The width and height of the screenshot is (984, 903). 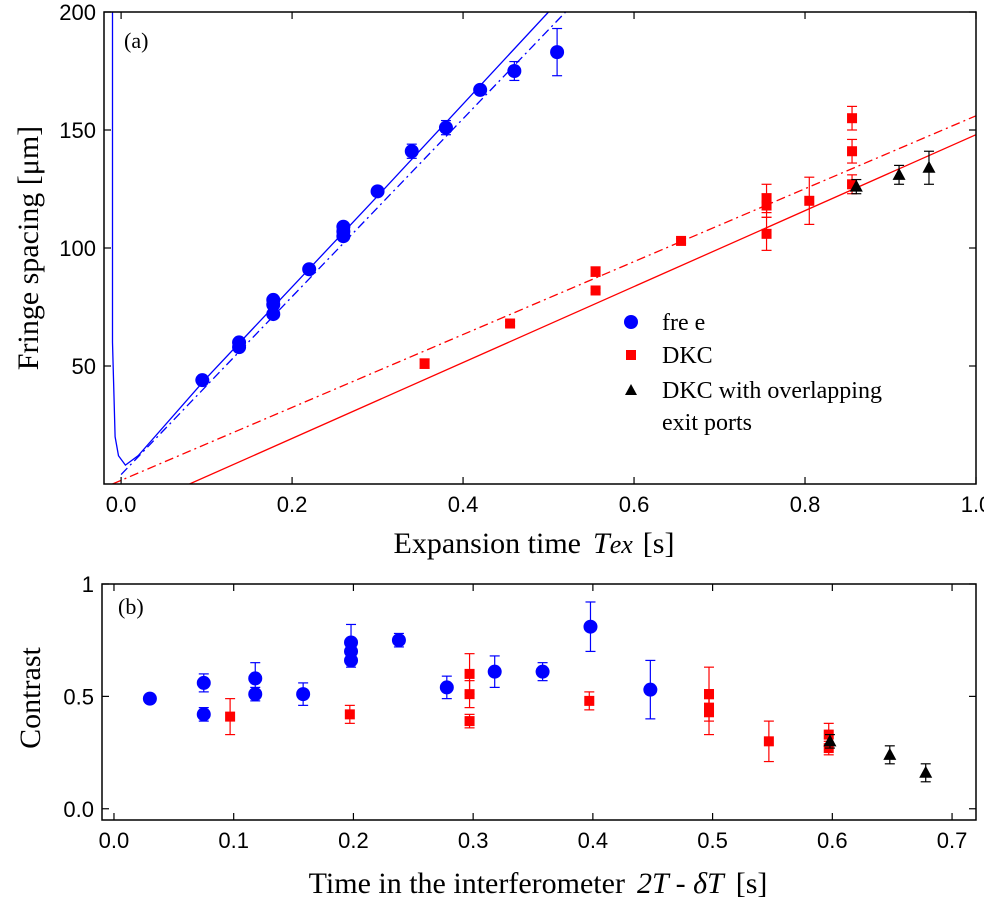 What do you see at coordinates (136, 40) in the screenshot?
I see `panel-a-label: (a)` at bounding box center [136, 40].